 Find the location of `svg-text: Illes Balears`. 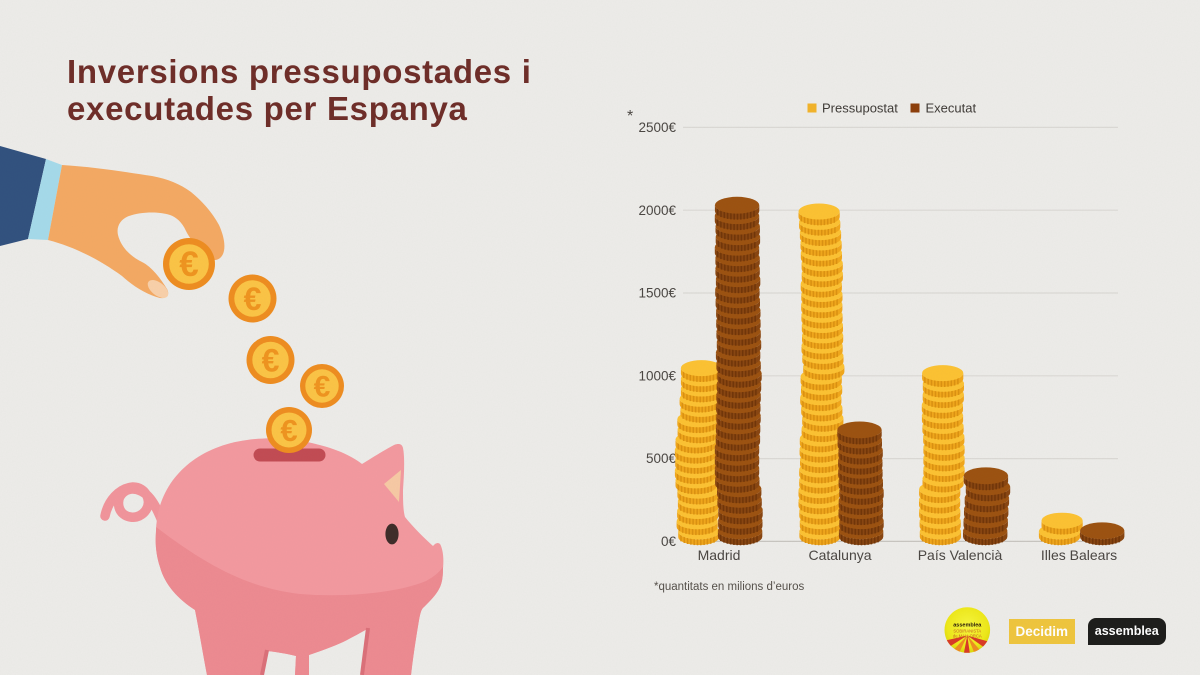

svg-text: Illes Balears is located at coordinates (1079, 555).